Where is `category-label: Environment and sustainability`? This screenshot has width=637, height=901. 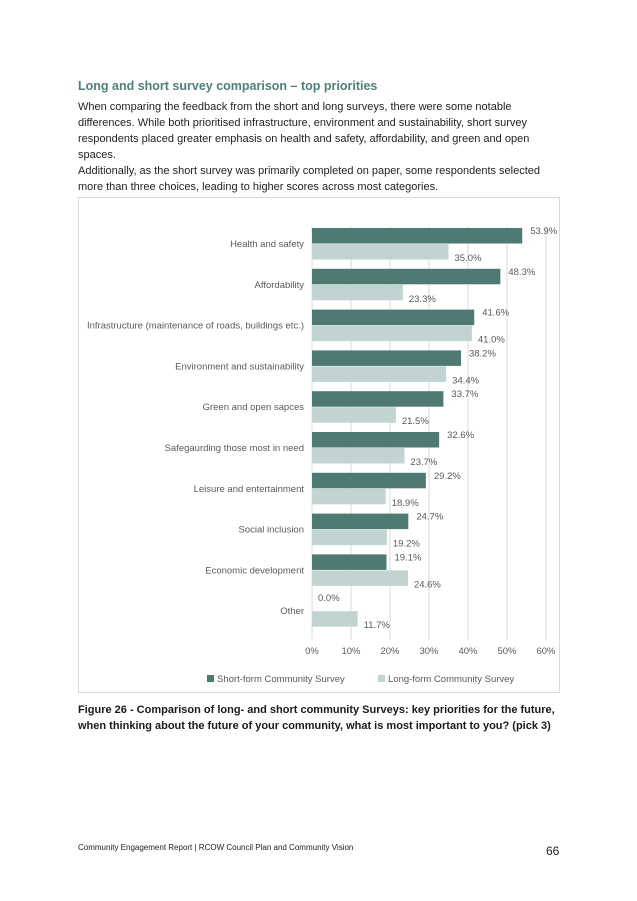 category-label: Environment and sustainability is located at coordinates (239, 366).